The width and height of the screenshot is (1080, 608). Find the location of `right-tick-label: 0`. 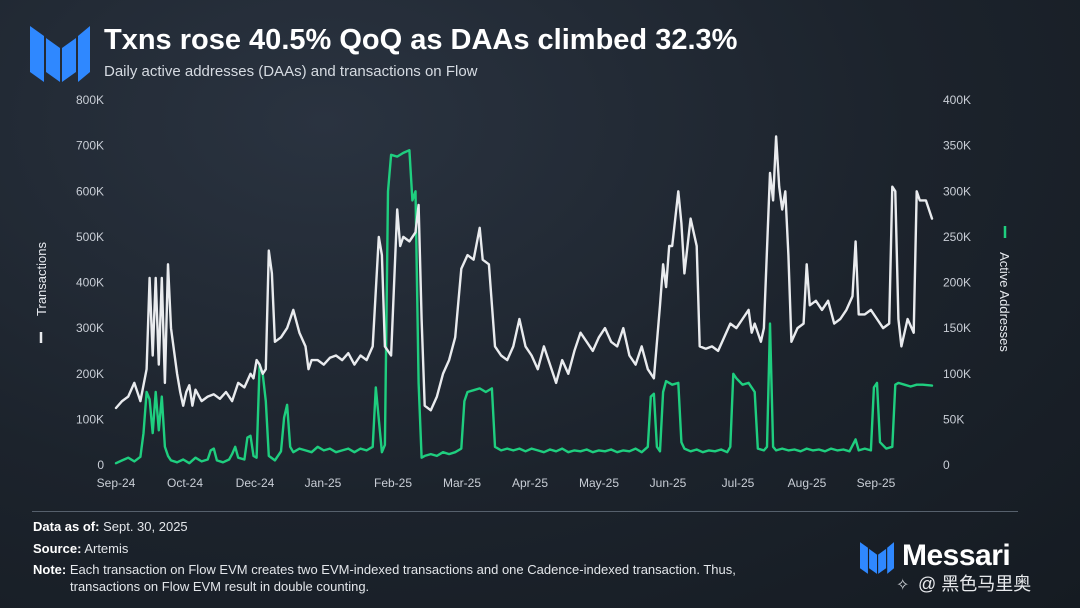

right-tick-label: 0 is located at coordinates (946, 465).